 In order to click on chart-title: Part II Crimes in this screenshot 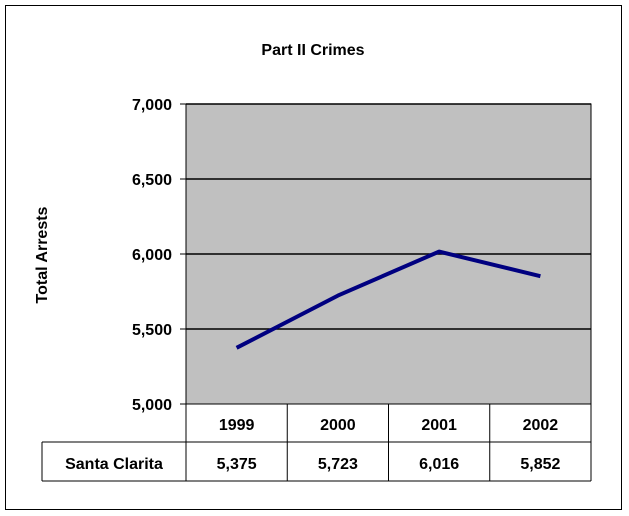, I will do `click(312, 50)`.